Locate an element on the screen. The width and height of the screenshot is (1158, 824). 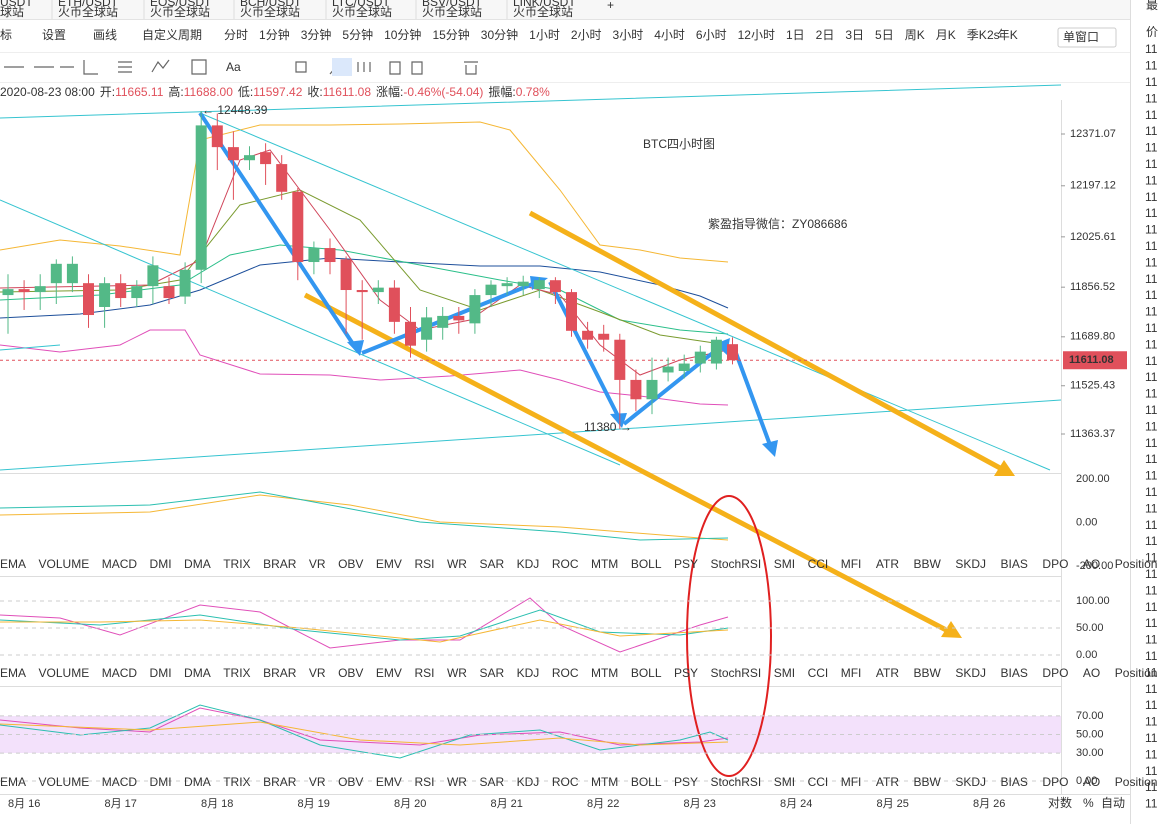
period-option: 分时 is located at coordinates (236, 35).